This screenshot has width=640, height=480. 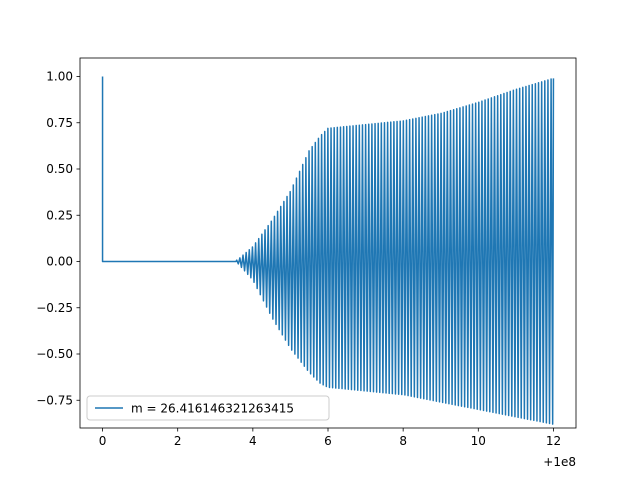 What do you see at coordinates (54, 400) in the screenshot?
I see `y-tick-label: −0.75` at bounding box center [54, 400].